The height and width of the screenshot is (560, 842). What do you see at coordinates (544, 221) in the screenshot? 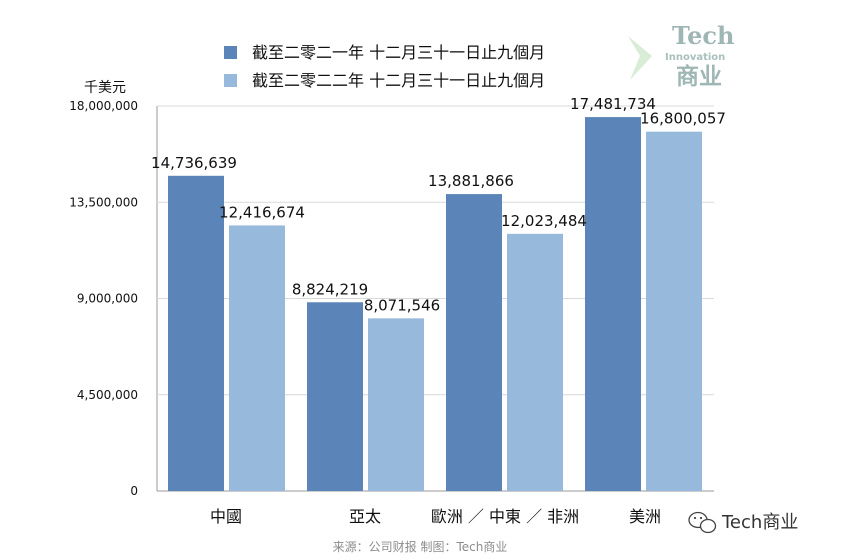
I see `data-label: 12,023,484` at bounding box center [544, 221].